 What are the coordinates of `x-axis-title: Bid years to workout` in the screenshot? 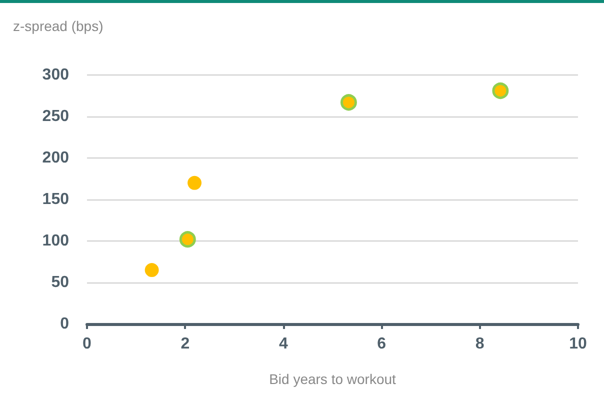 It's located at (332, 379).